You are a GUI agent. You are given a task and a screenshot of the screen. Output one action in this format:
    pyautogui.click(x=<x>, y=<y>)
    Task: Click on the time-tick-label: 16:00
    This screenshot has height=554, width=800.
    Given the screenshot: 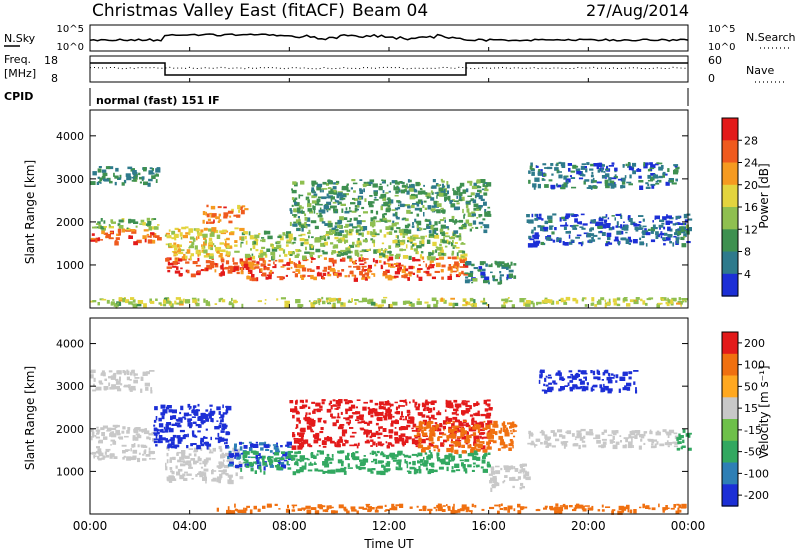 What is the action you would take?
    pyautogui.click(x=488, y=526)
    